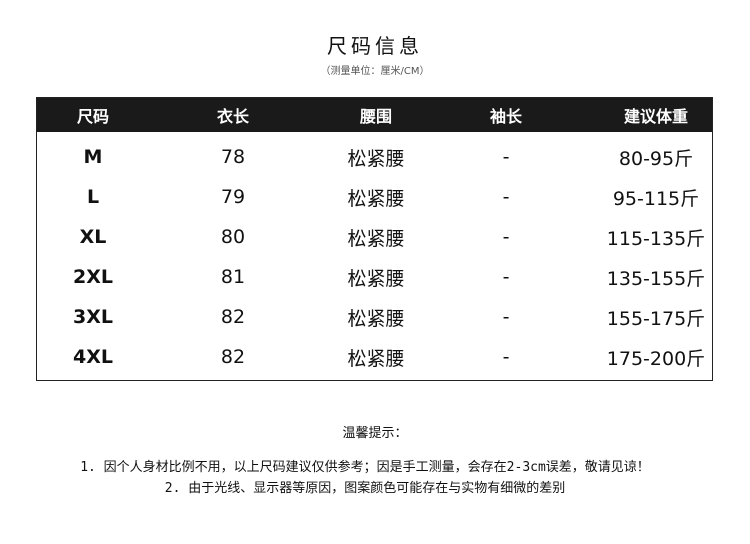 This screenshot has width=750, height=544. I want to click on table-header: 尺码 衣长 腰围 袖长 建议体重, so click(374, 115).